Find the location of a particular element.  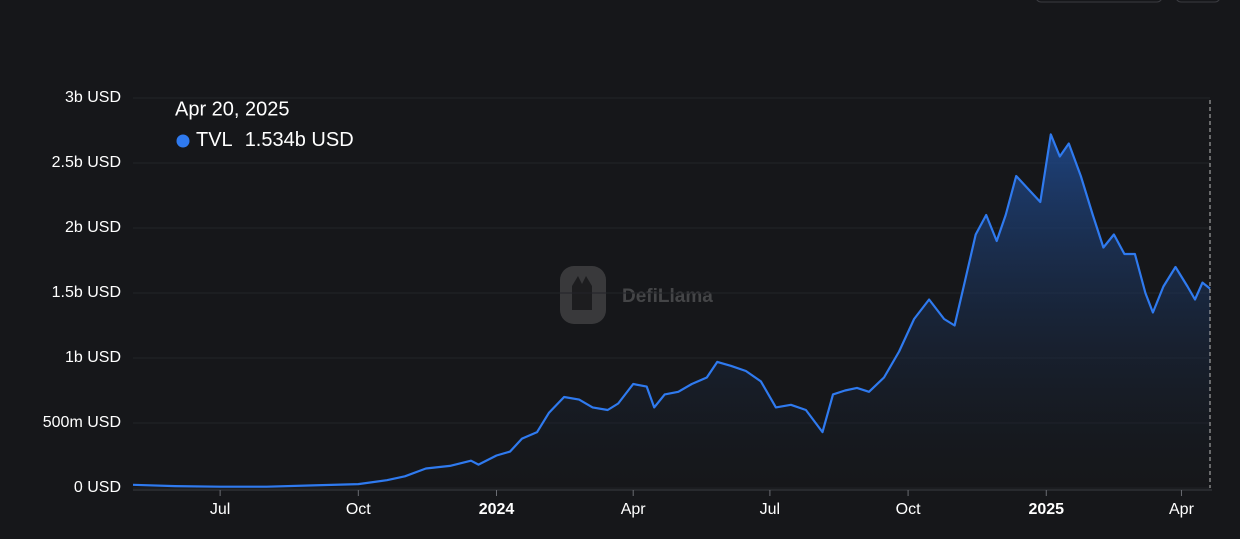

y-tick-label: 3b USD is located at coordinates (93, 97).